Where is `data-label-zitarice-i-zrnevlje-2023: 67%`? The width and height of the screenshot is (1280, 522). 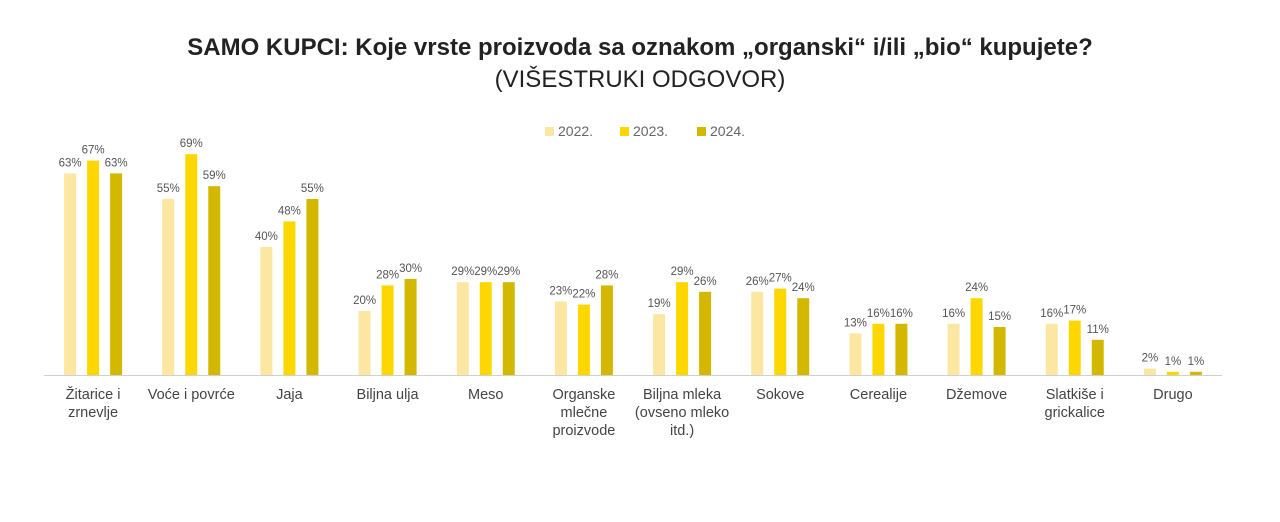 data-label-zitarice-i-zrnevlje-2023: 67% is located at coordinates (93, 151).